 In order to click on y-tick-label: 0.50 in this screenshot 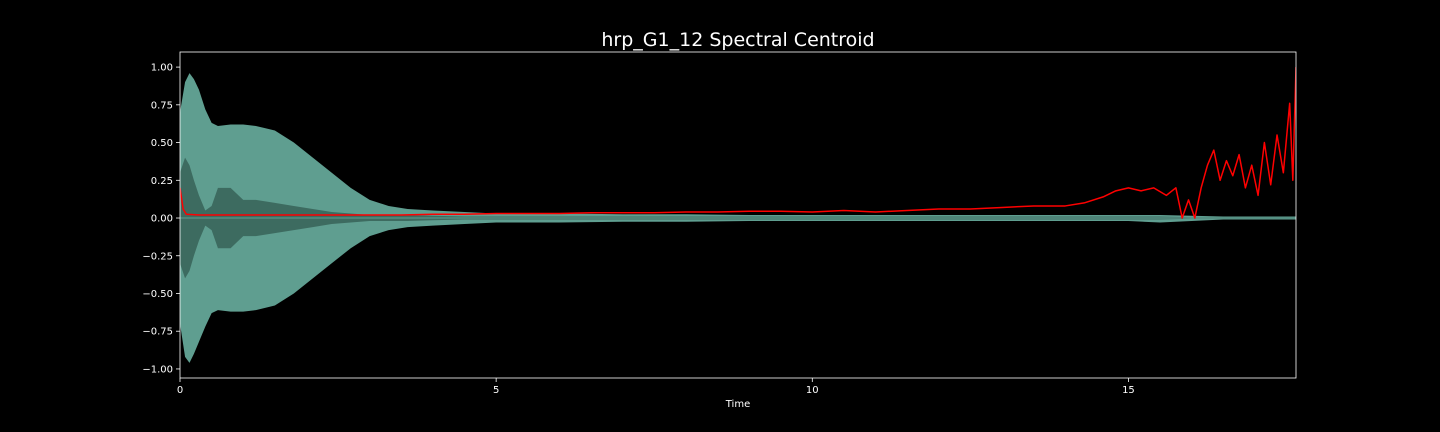, I will do `click(162, 143)`.